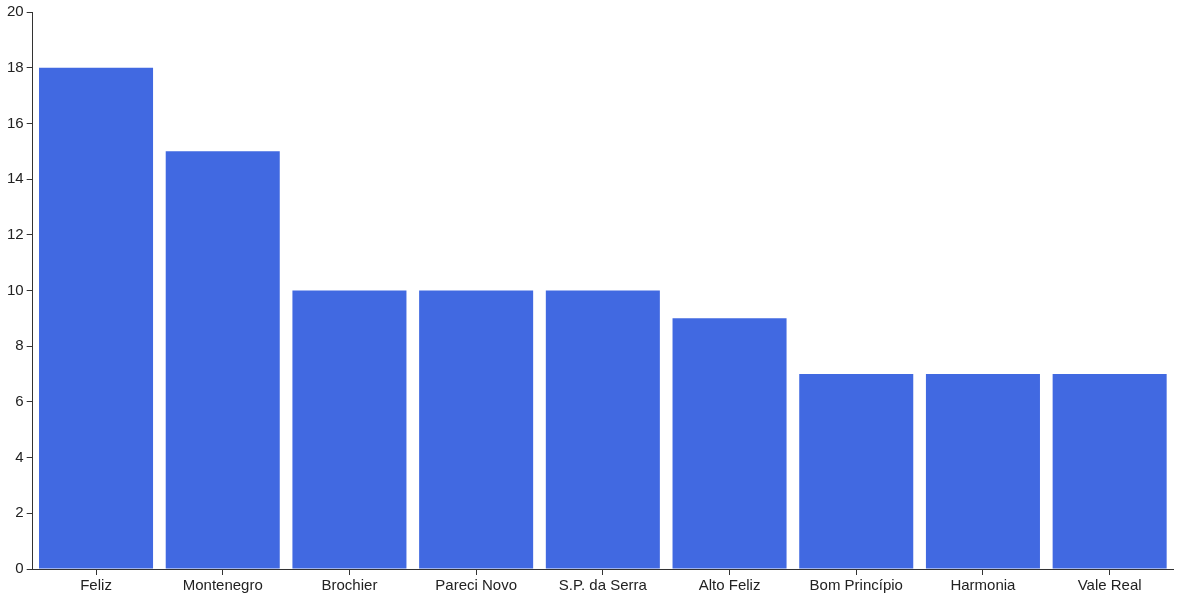 The height and width of the screenshot is (599, 1177). Describe the element at coordinates (15, 122) in the screenshot. I see `y-tick-label: 16` at that location.